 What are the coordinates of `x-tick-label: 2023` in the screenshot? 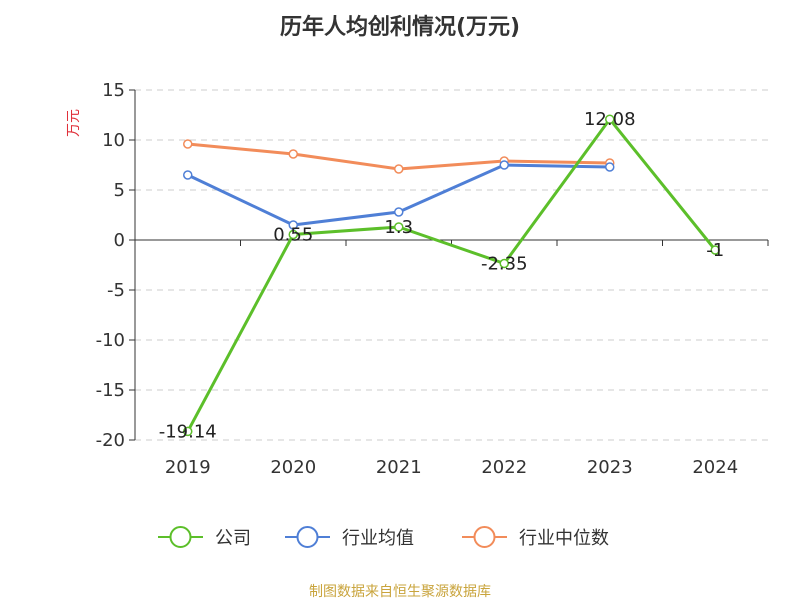 It's located at (610, 467).